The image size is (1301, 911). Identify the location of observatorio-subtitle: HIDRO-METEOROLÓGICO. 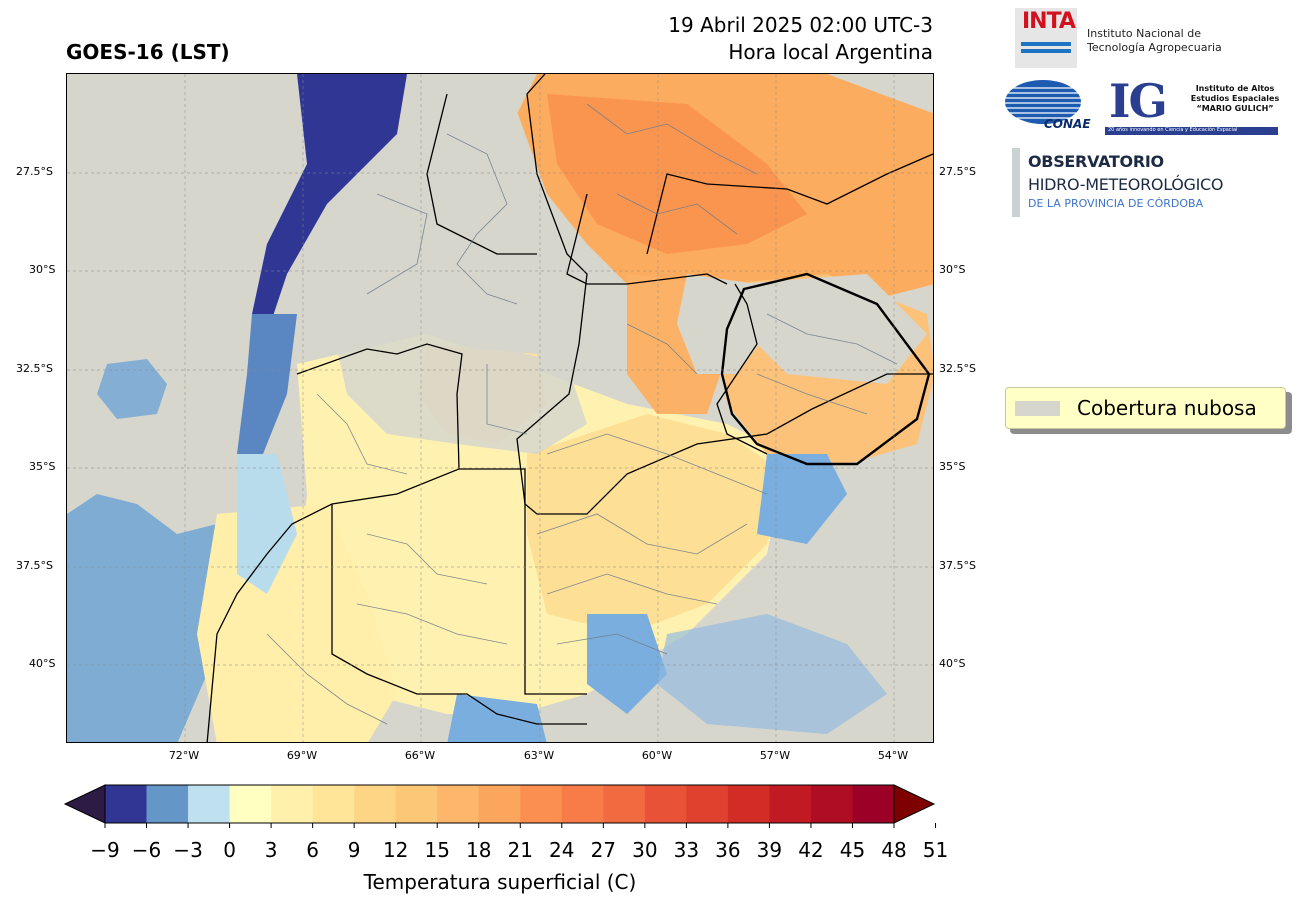
(1126, 184).